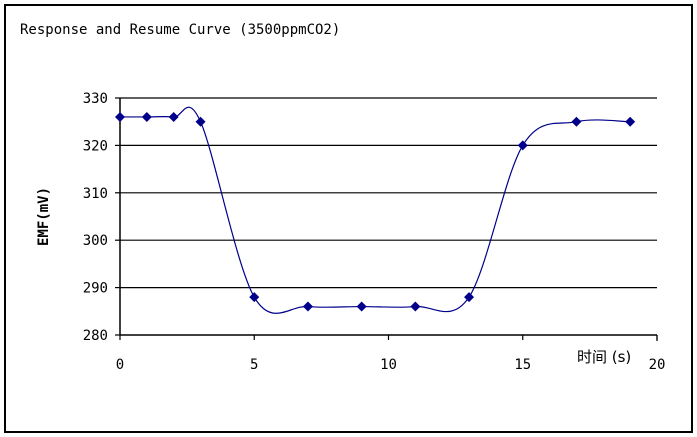 This screenshot has height=437, width=697. What do you see at coordinates (180, 30) in the screenshot?
I see `chart-title: Response and Resume Curve (3500ppmCO2)` at bounding box center [180, 30].